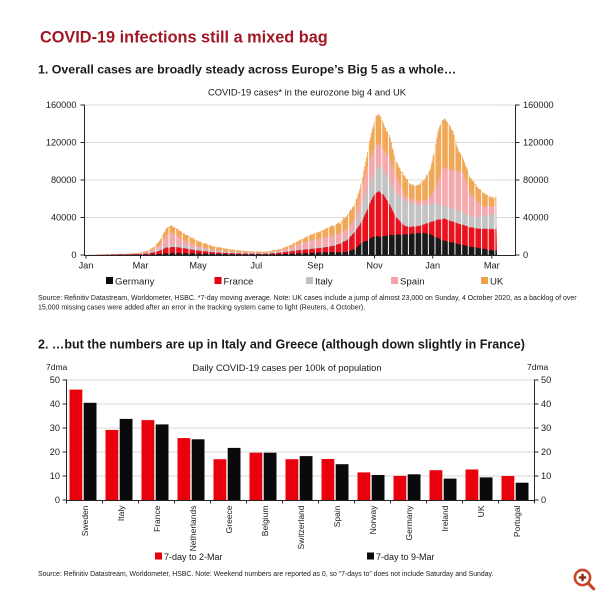 This screenshot has height=595, width=600. I want to click on svg-text: May, so click(198, 266).